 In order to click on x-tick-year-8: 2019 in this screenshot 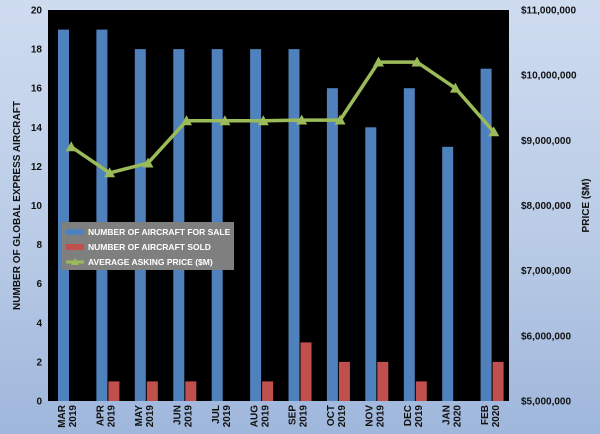, I will do `click(381, 416)`.